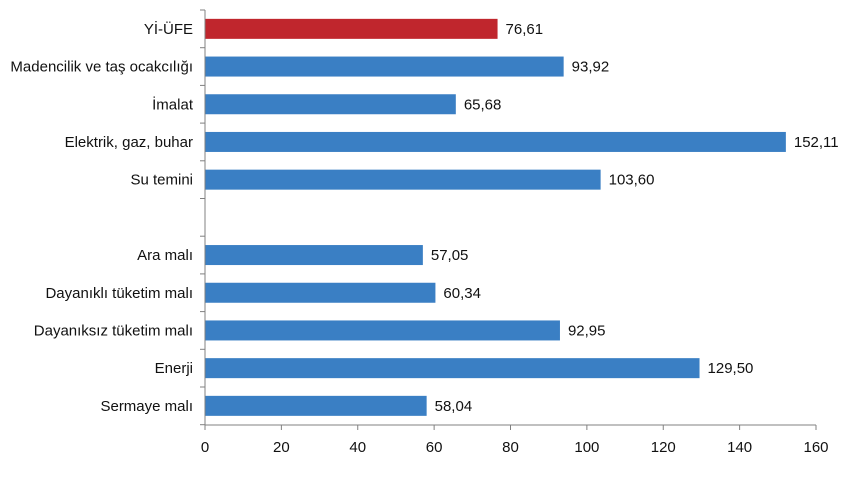 The image size is (850, 485). Describe the element at coordinates (101, 67) in the screenshot. I see `category-label: Madencilik ve taş ocakcılığı` at that location.